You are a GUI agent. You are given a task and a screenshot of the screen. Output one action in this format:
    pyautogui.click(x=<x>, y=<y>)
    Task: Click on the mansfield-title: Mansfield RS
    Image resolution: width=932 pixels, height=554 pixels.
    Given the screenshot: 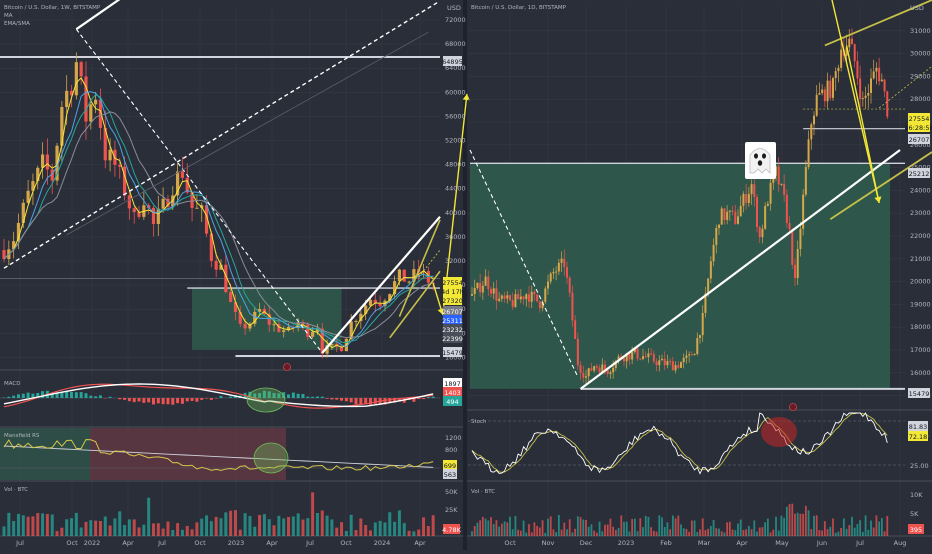 What is the action you would take?
    pyautogui.click(x=22, y=436)
    